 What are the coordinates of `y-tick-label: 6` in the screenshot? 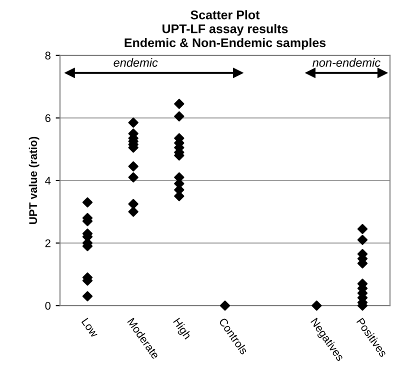 It's located at (47, 118).